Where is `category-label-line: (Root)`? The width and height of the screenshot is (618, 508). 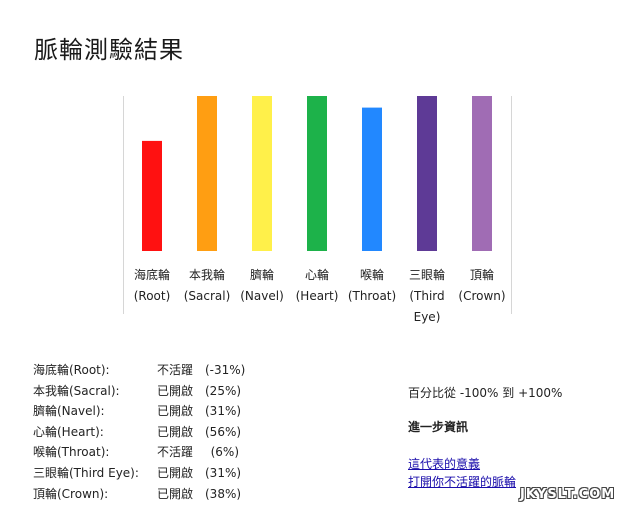
category-label-line: (Root) is located at coordinates (152, 296).